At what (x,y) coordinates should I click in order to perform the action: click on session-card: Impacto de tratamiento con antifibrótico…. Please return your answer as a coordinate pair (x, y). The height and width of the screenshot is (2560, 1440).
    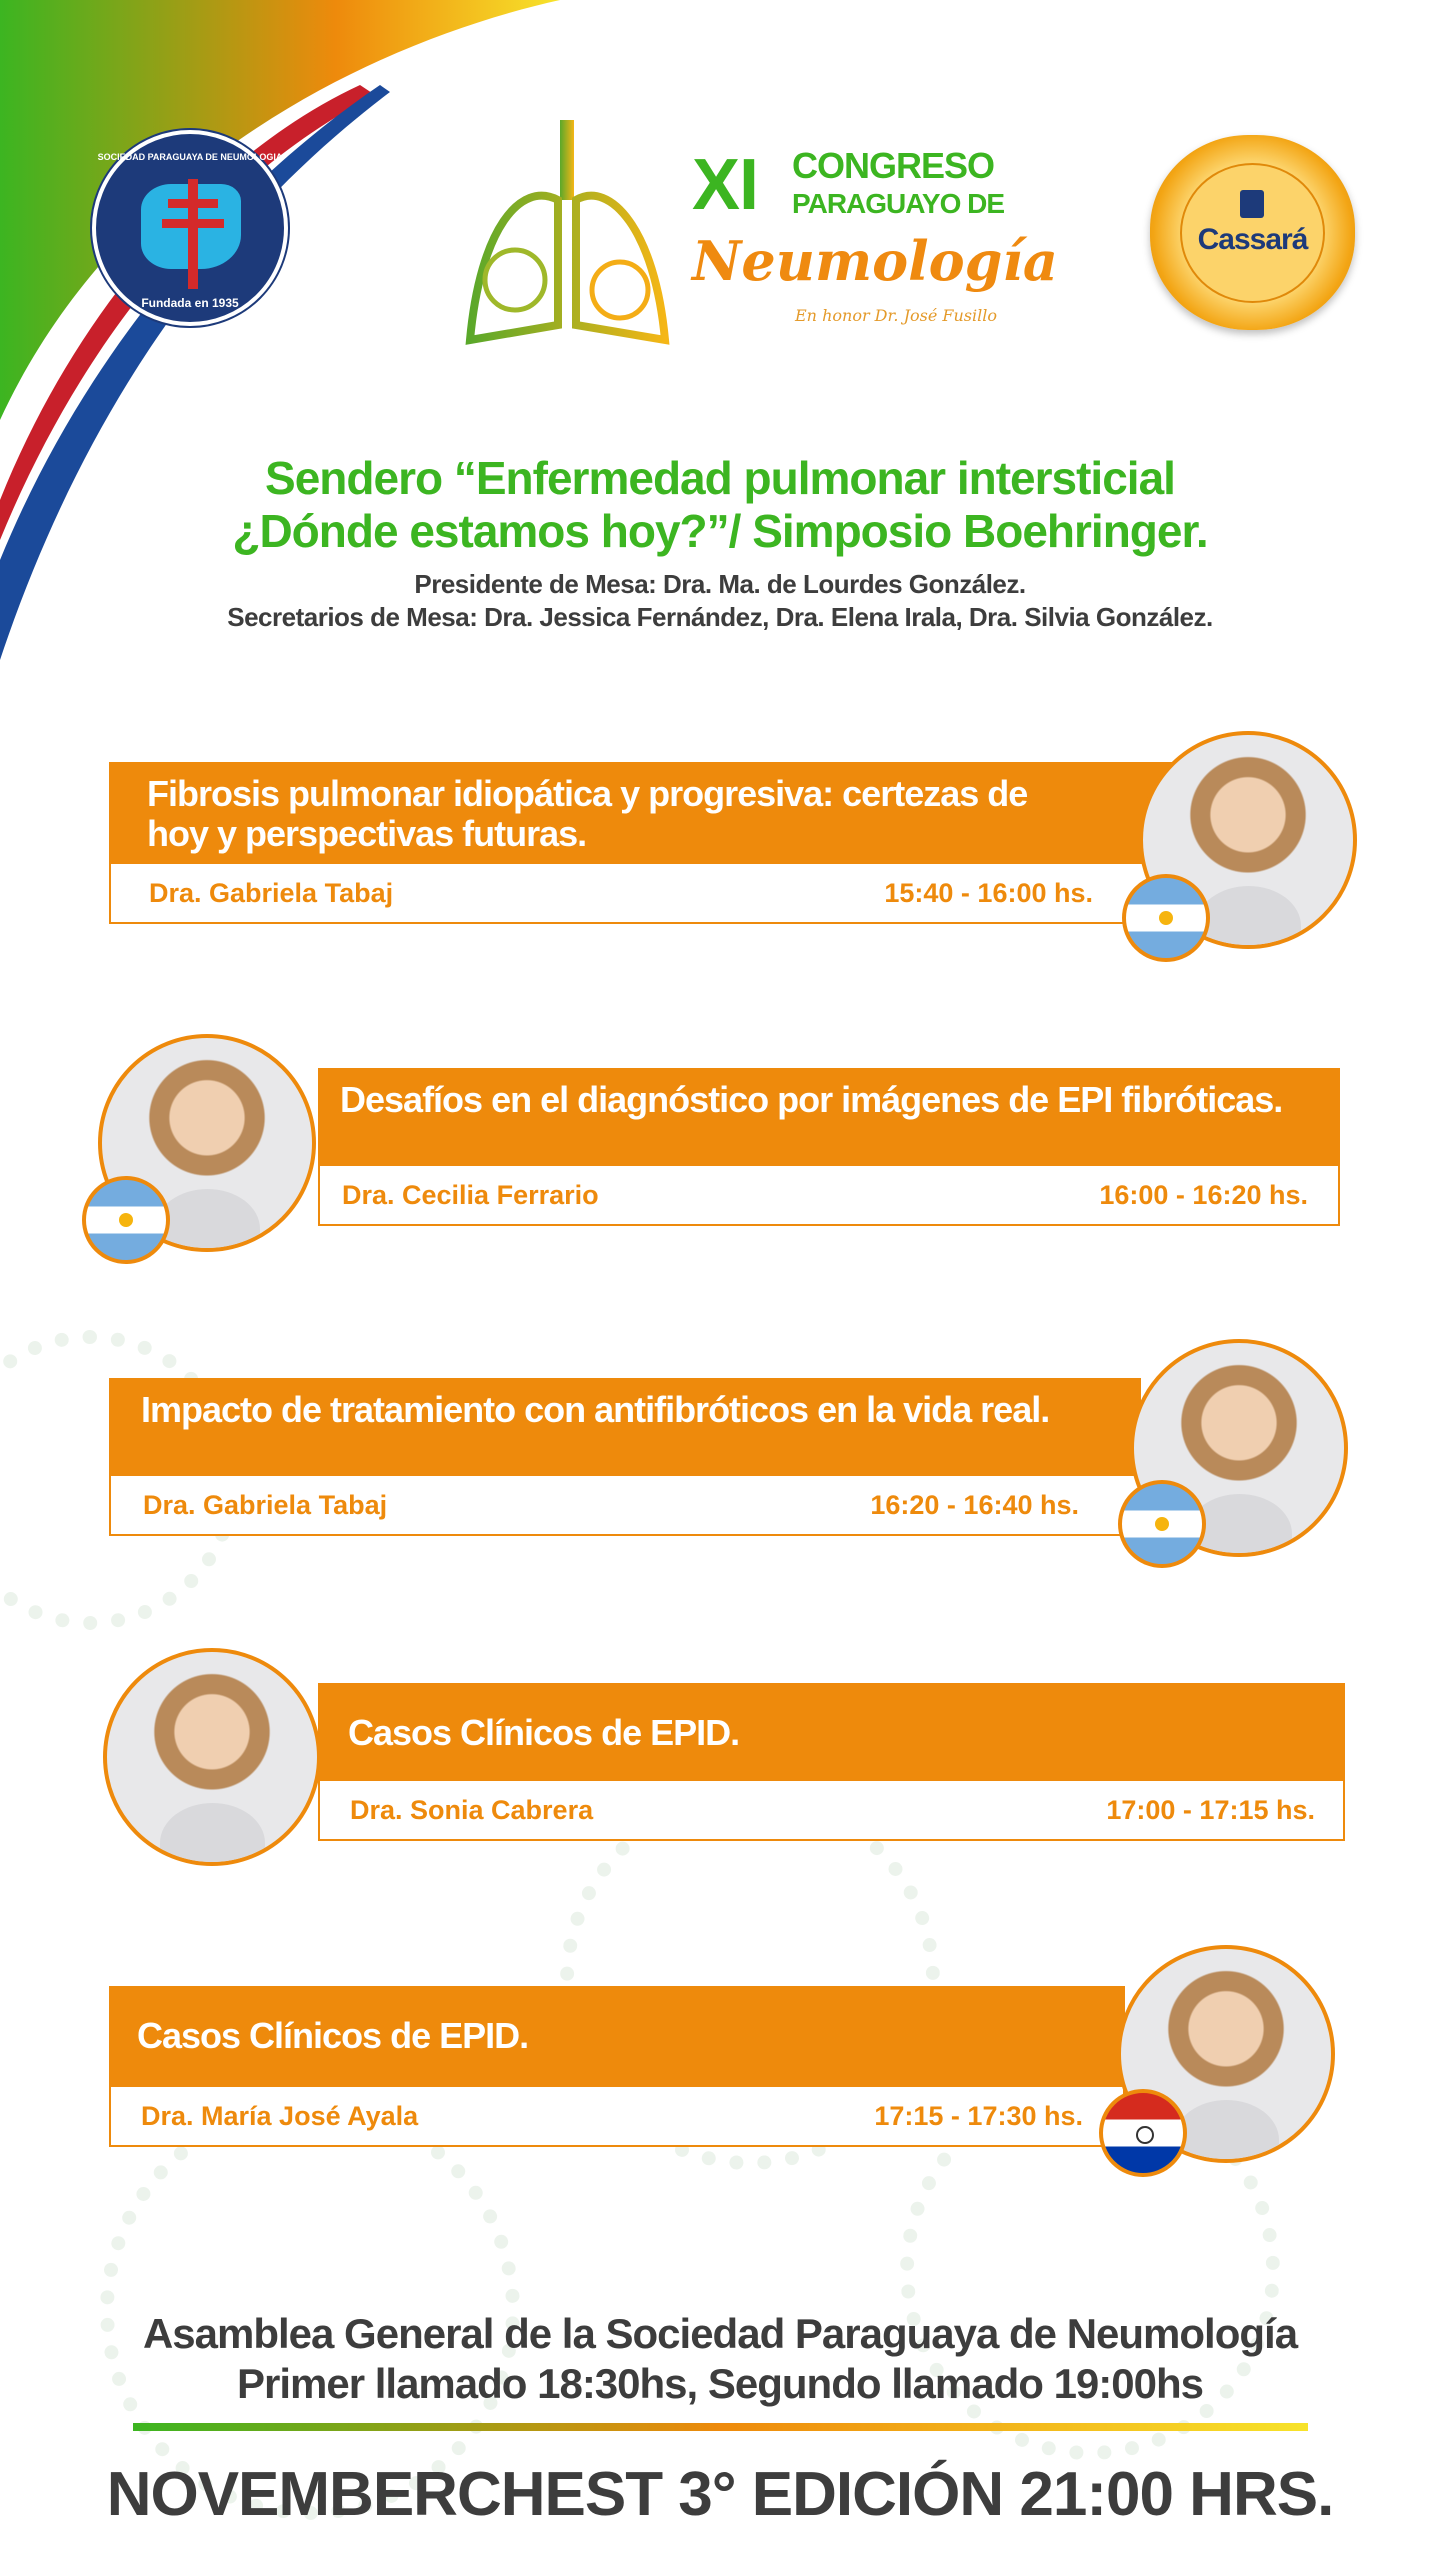
    Looking at the image, I should click on (625, 1457).